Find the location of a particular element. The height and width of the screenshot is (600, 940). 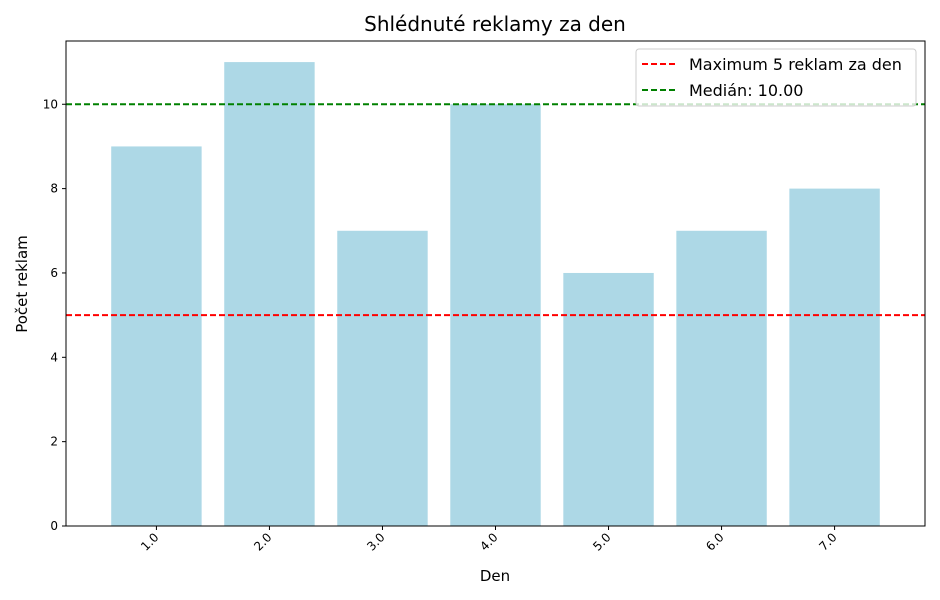

x-tick-label: 4.0 is located at coordinates (488, 541).